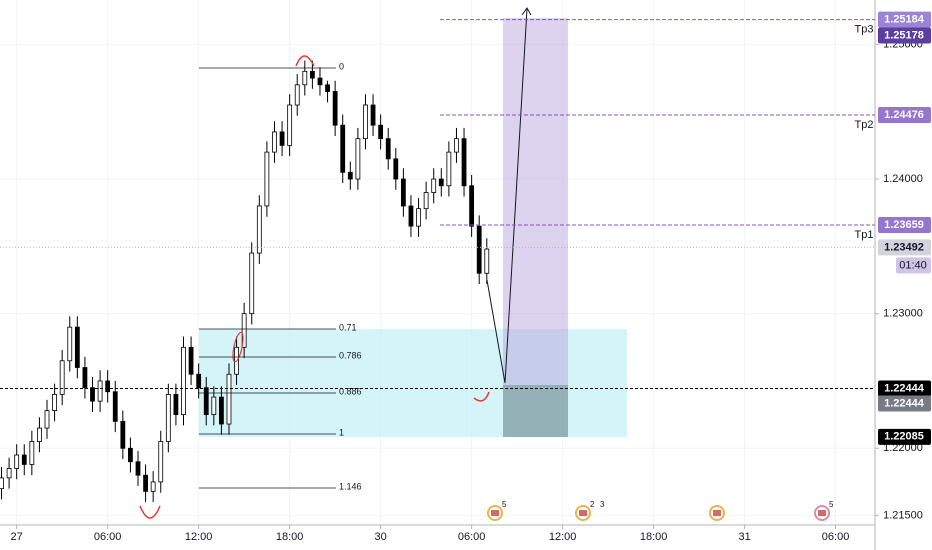  What do you see at coordinates (341, 66) in the screenshot?
I see `fib-label: 0` at bounding box center [341, 66].